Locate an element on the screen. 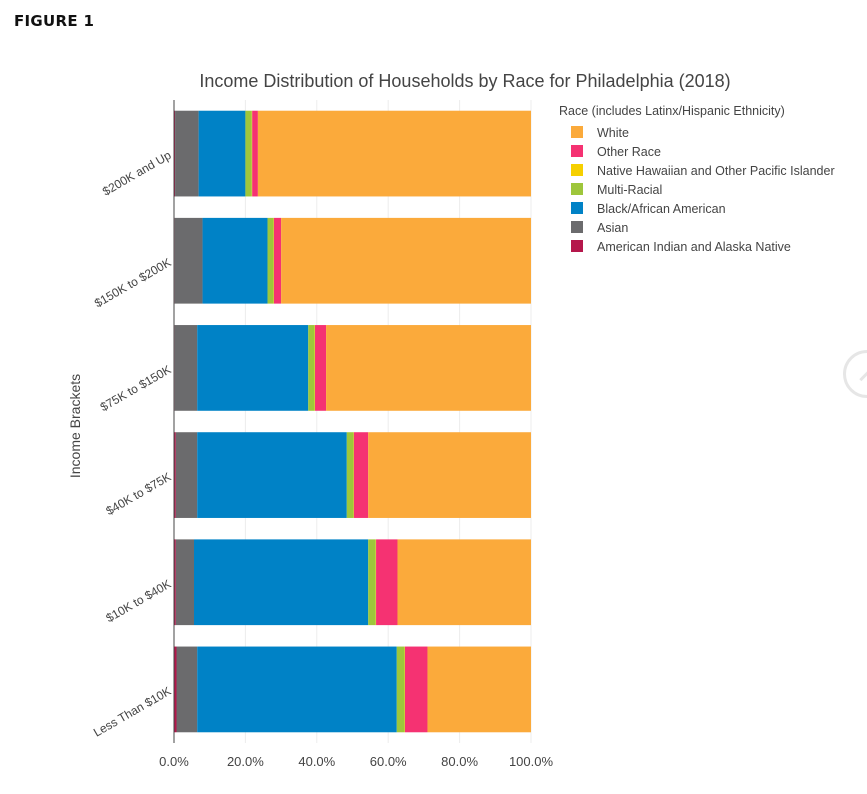 This screenshot has height=794, width=867. x-tick-label: 20.0% is located at coordinates (245, 761).